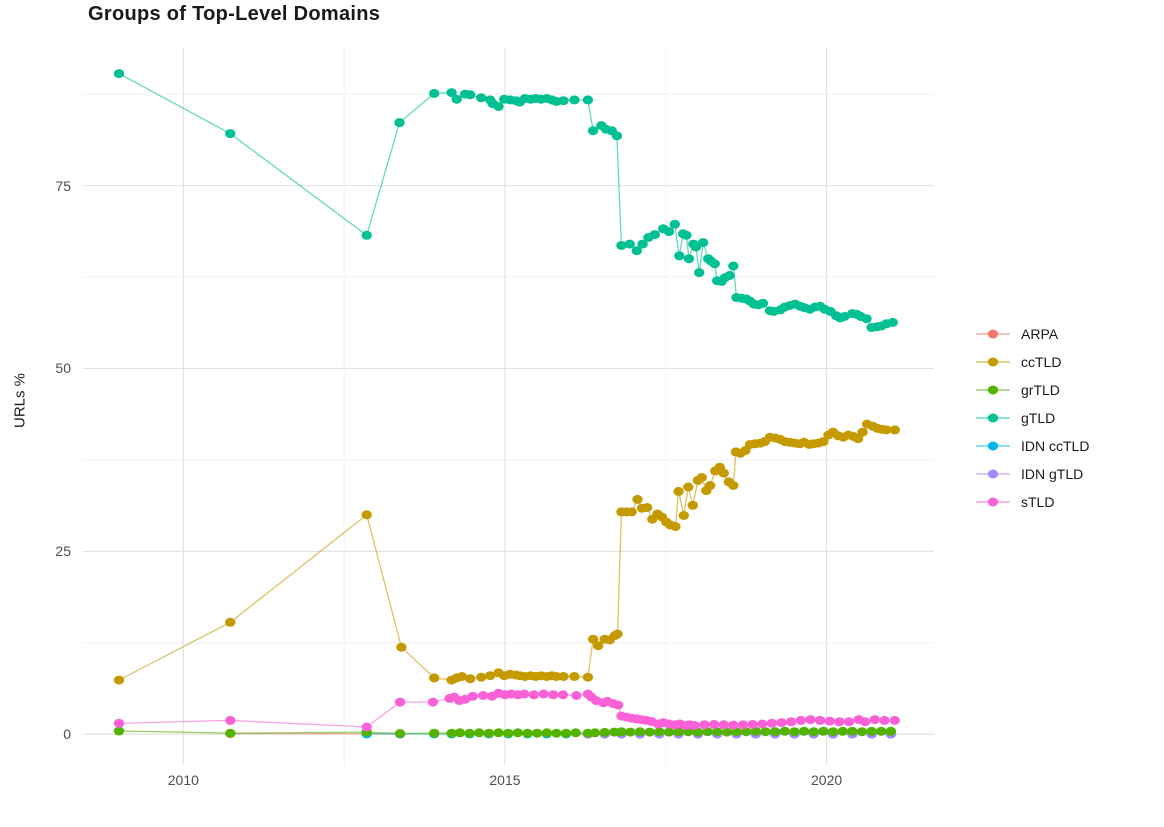 This screenshot has width=1164, height=827. What do you see at coordinates (1040, 334) in the screenshot?
I see `legend-label: ARPA` at bounding box center [1040, 334].